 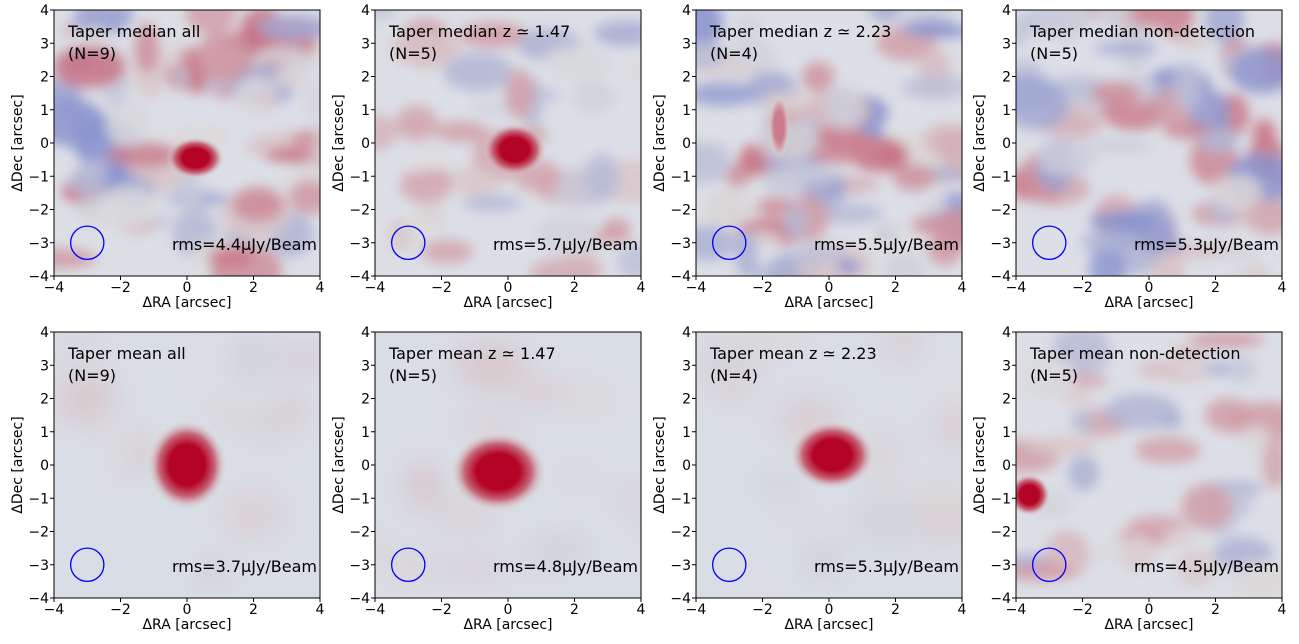 I want to click on panel-title: Taper mean z ≃ 2.23, so click(x=793, y=353).